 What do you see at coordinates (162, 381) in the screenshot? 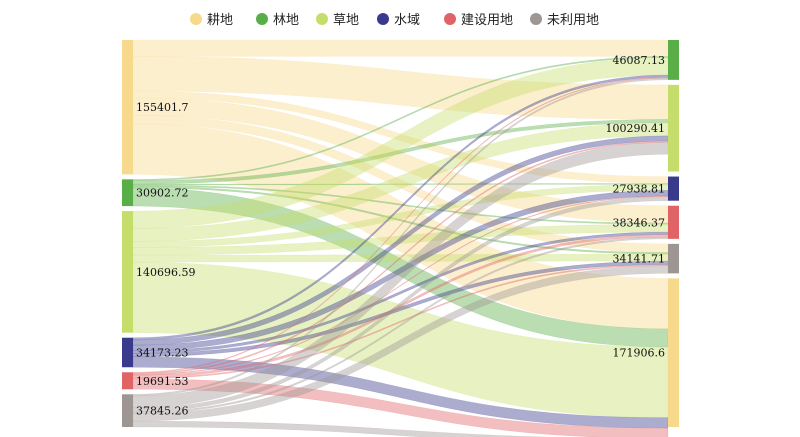
I see `source-node-label-4: 19691.53` at bounding box center [162, 381].